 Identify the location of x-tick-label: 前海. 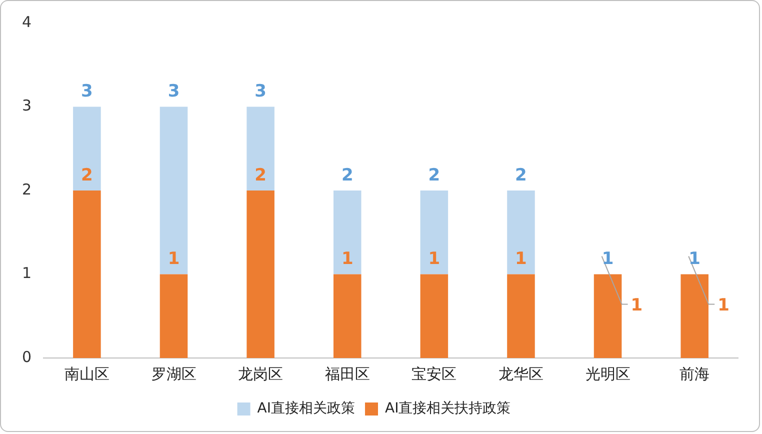
(695, 373).